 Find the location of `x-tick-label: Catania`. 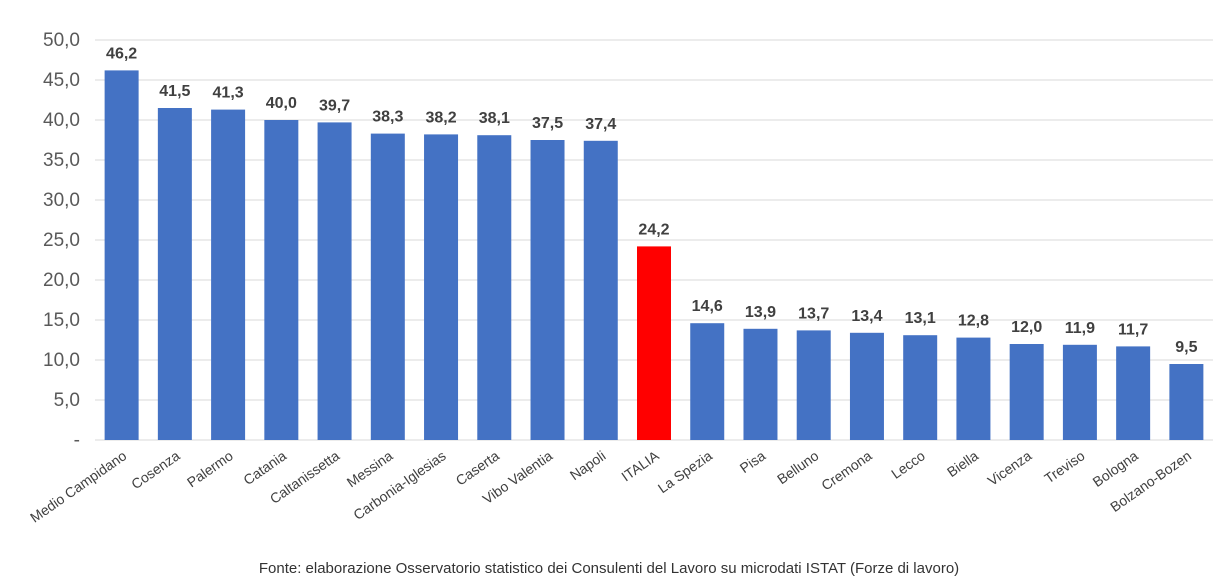

x-tick-label: Catania is located at coordinates (264, 467).